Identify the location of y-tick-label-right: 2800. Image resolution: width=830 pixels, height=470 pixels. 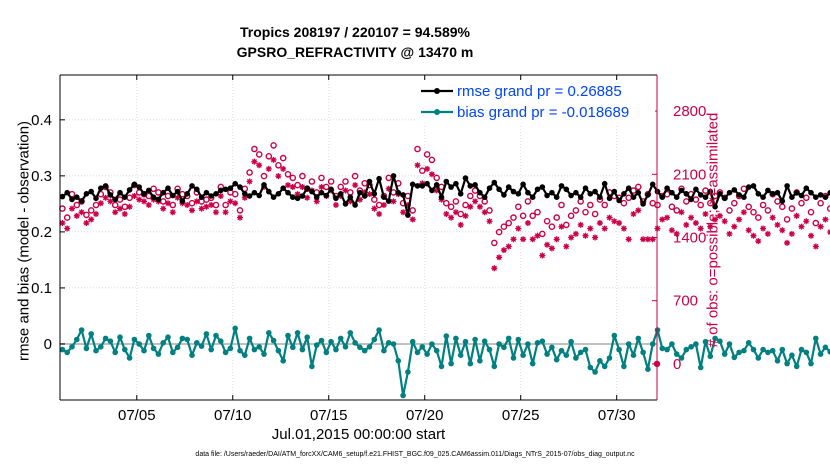
(689, 111).